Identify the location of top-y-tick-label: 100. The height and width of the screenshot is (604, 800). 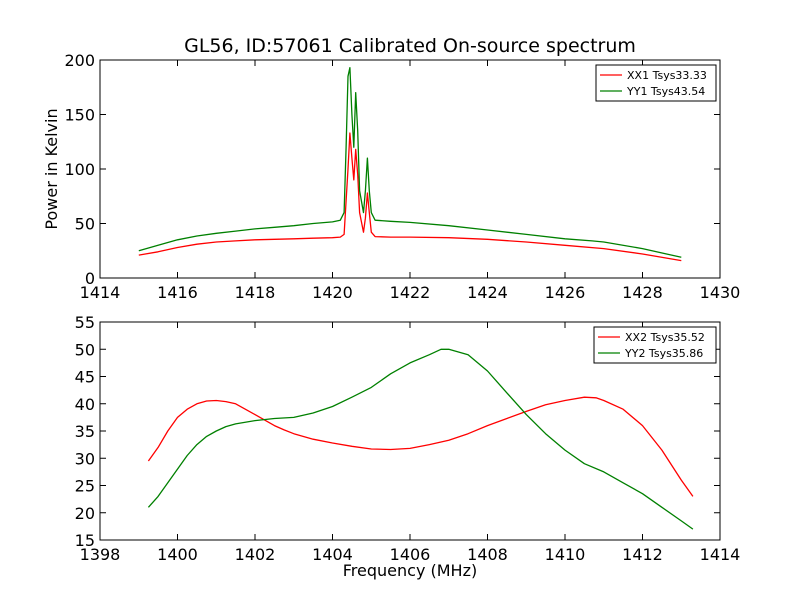
(79, 169).